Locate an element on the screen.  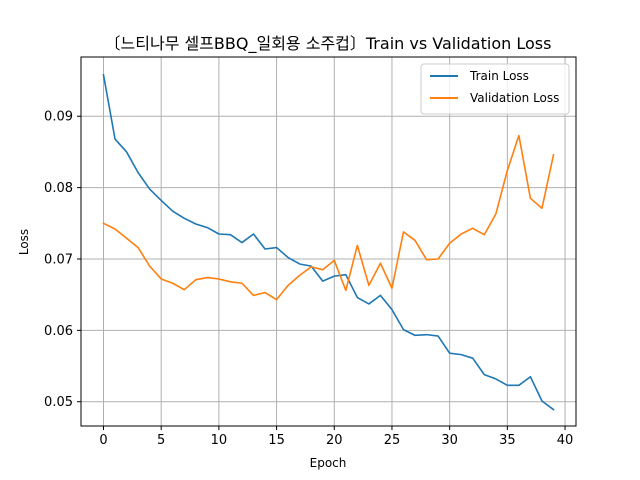
x-tick-label: 0 is located at coordinates (103, 440).